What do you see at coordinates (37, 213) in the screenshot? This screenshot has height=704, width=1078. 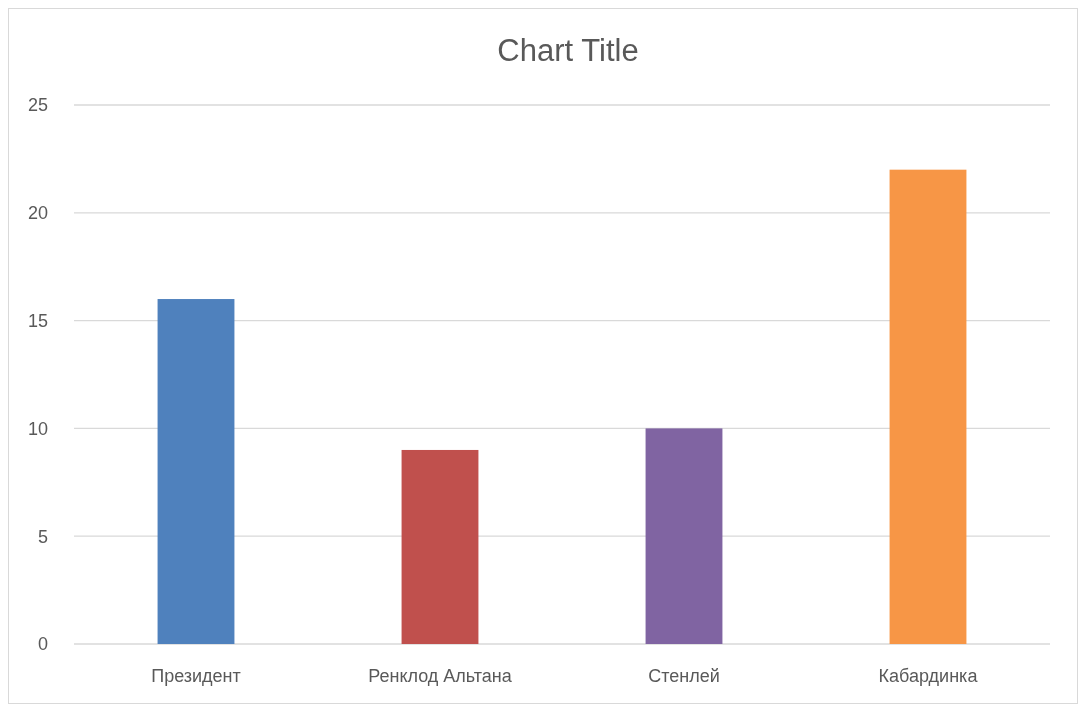 I see `y-tick-label: 20` at bounding box center [37, 213].